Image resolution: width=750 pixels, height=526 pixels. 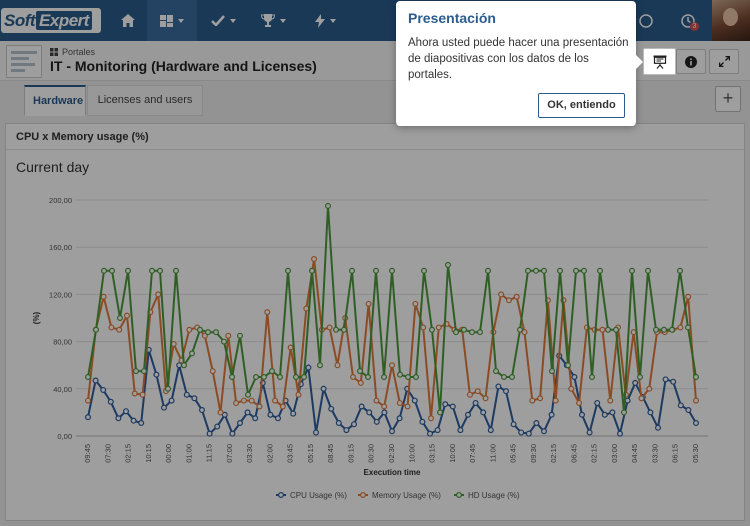 What do you see at coordinates (223, 20) in the screenshot?
I see `nav-tasks-button` at bounding box center [223, 20].